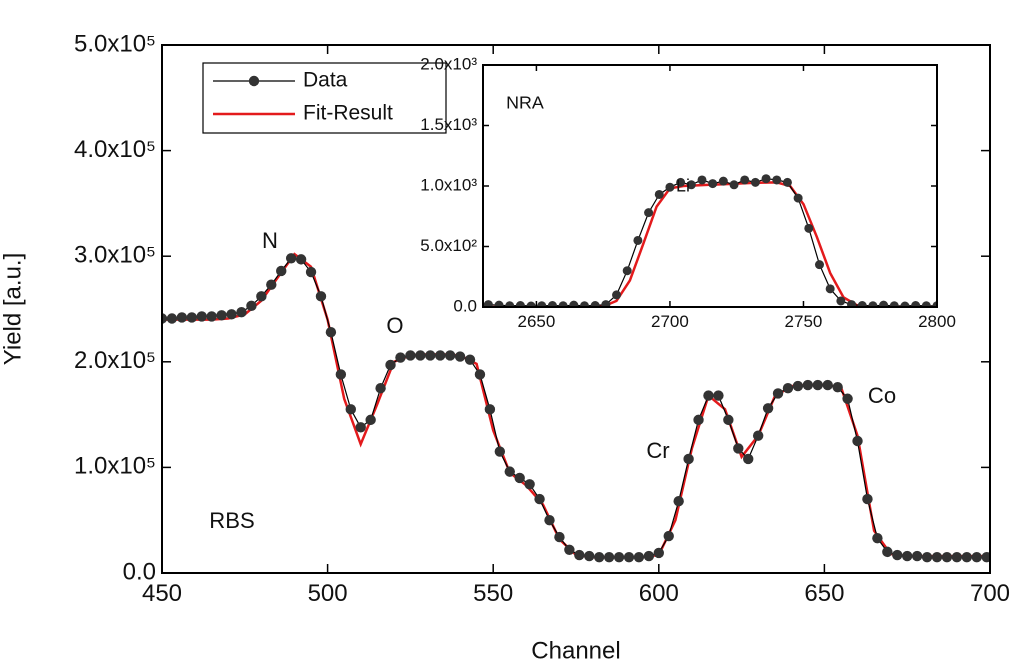 The width and height of the screenshot is (1020, 670). Describe the element at coordinates (824, 593) in the screenshot. I see `x-tick-label: 650` at that location.